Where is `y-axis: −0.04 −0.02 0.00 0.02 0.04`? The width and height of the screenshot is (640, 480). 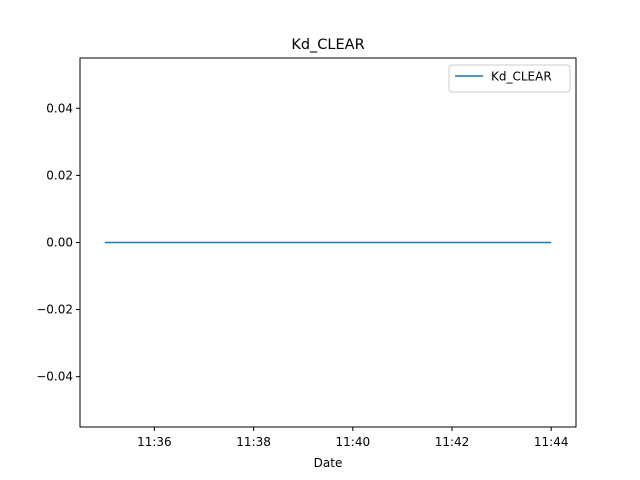 y-axis: −0.04 −0.02 0.00 0.02 0.04 is located at coordinates (58, 242).